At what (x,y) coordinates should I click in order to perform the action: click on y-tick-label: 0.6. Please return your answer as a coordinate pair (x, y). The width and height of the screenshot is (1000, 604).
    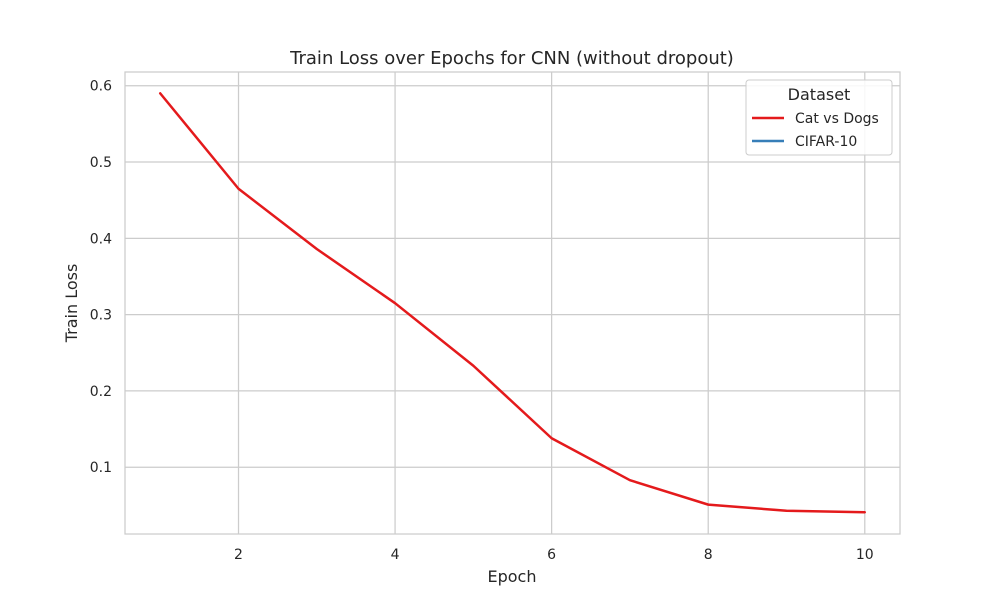
    Looking at the image, I should click on (101, 87).